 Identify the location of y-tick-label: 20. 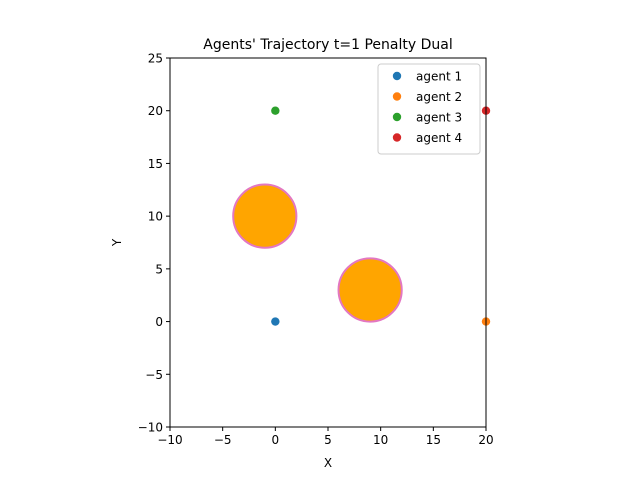
(155, 111).